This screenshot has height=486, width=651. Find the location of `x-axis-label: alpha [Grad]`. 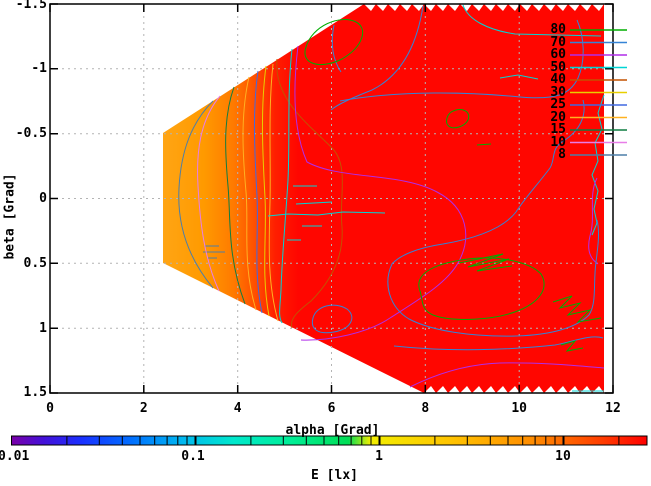

x-axis-label: alpha [Grad] is located at coordinates (332, 430).